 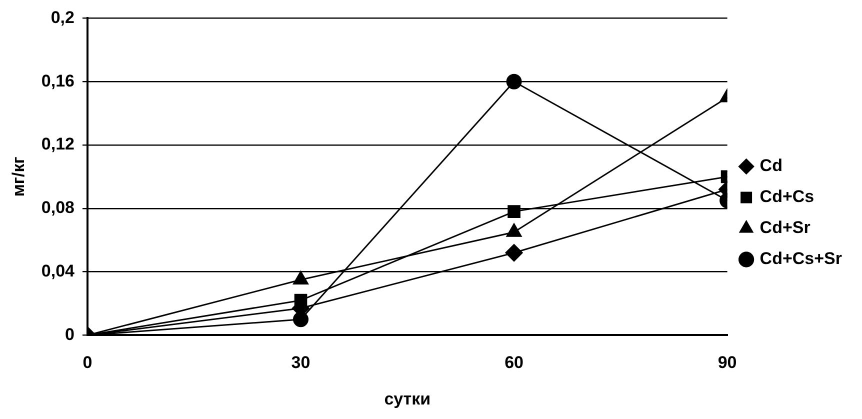 I want to click on y-tick-label: 0,08, so click(x=57, y=208).